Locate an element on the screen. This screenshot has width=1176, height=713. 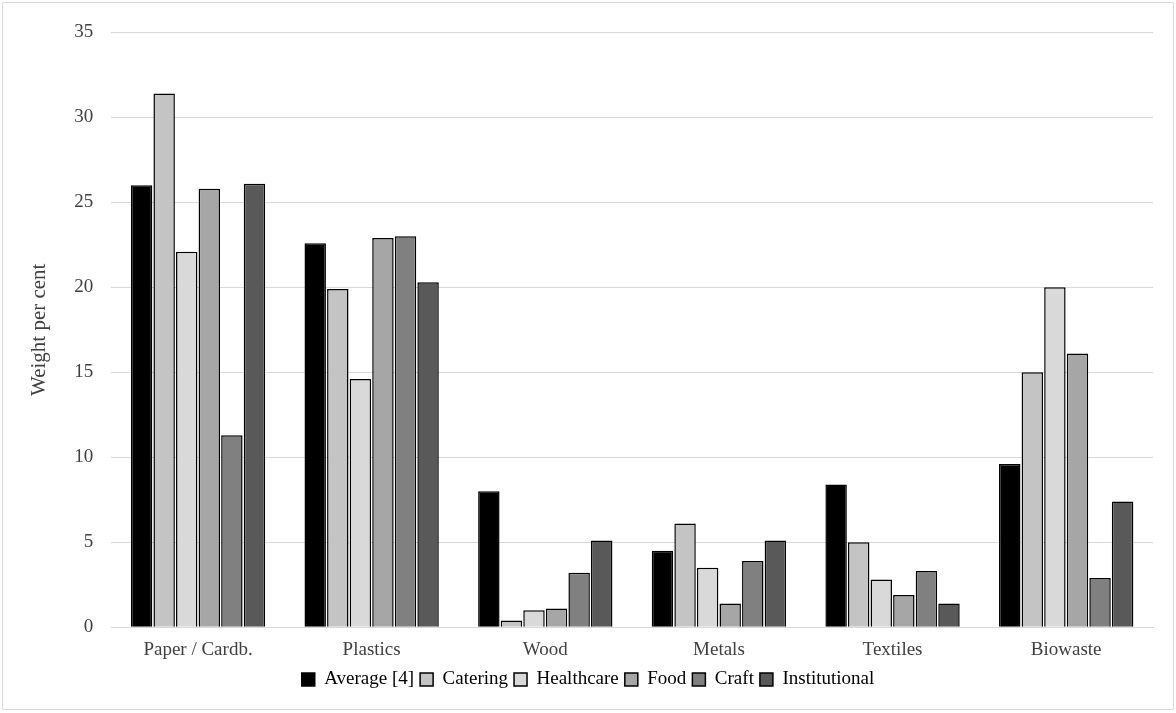
x-tick-label: Wood is located at coordinates (545, 648).